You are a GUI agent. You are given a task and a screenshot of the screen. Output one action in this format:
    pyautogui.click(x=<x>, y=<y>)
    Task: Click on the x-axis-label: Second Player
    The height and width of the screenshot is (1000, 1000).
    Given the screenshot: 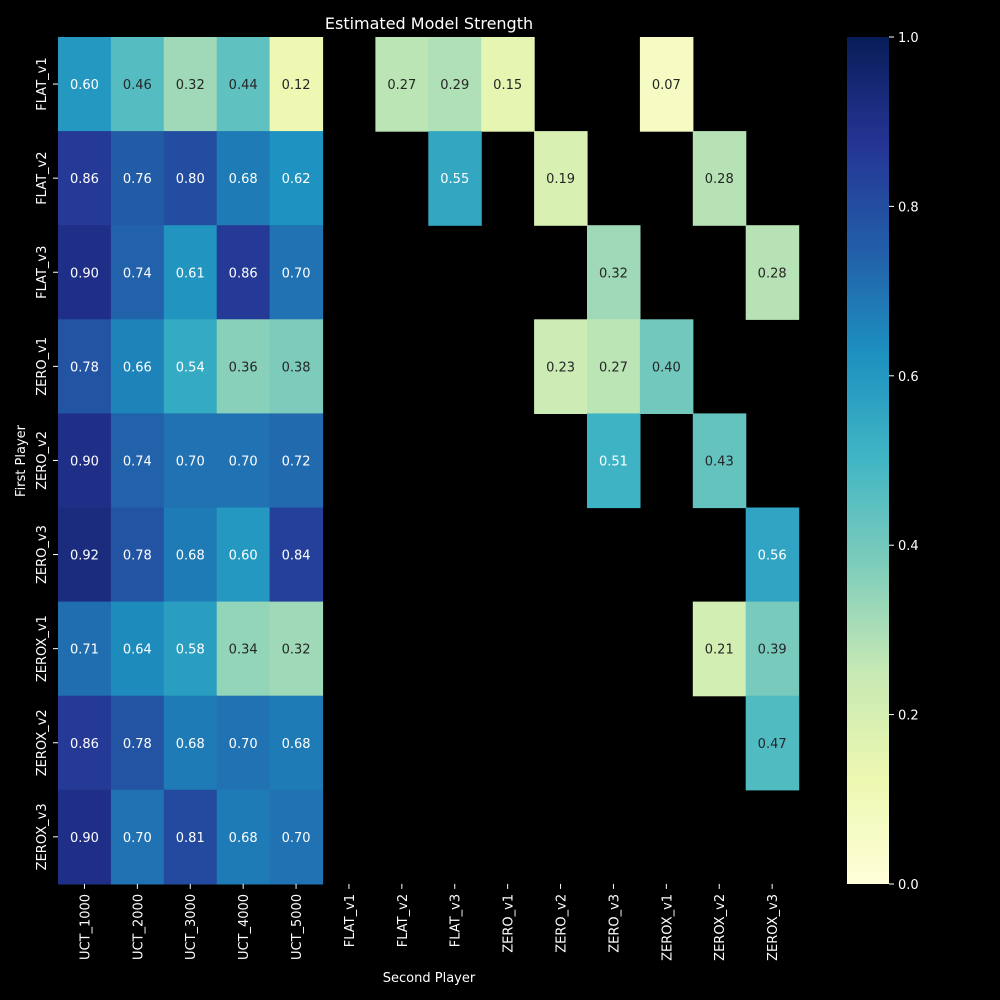 What is the action you would take?
    pyautogui.click(x=429, y=978)
    